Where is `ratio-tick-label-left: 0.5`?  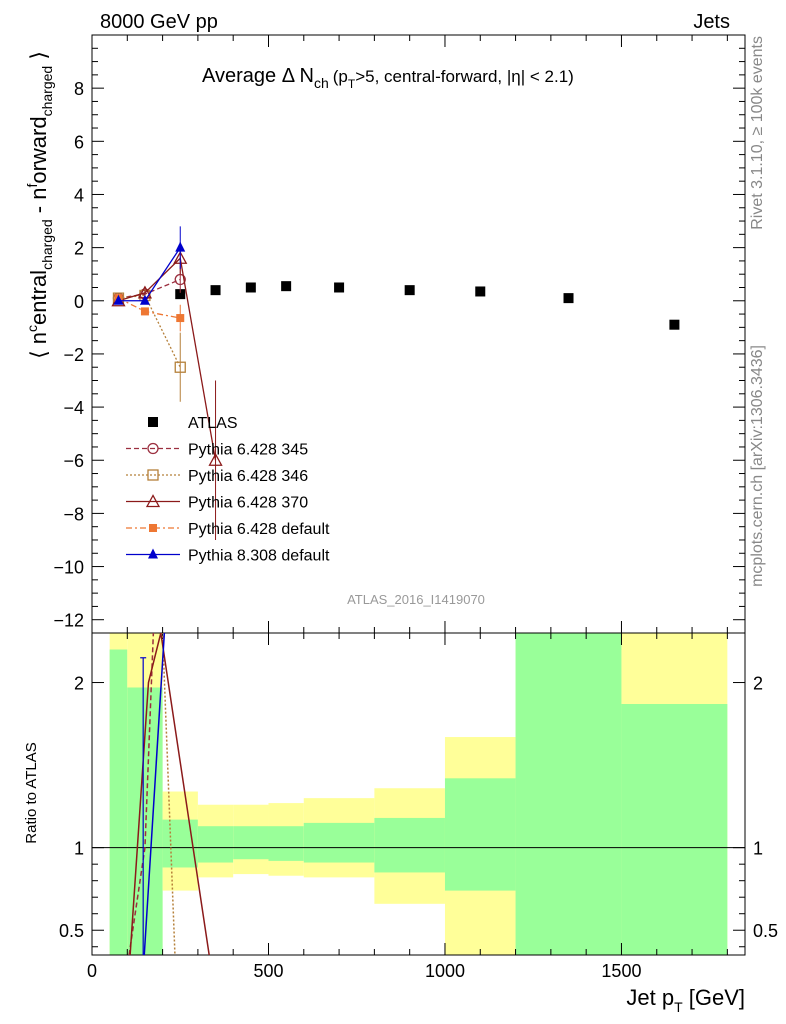
ratio-tick-label-left: 0.5 is located at coordinates (71, 931).